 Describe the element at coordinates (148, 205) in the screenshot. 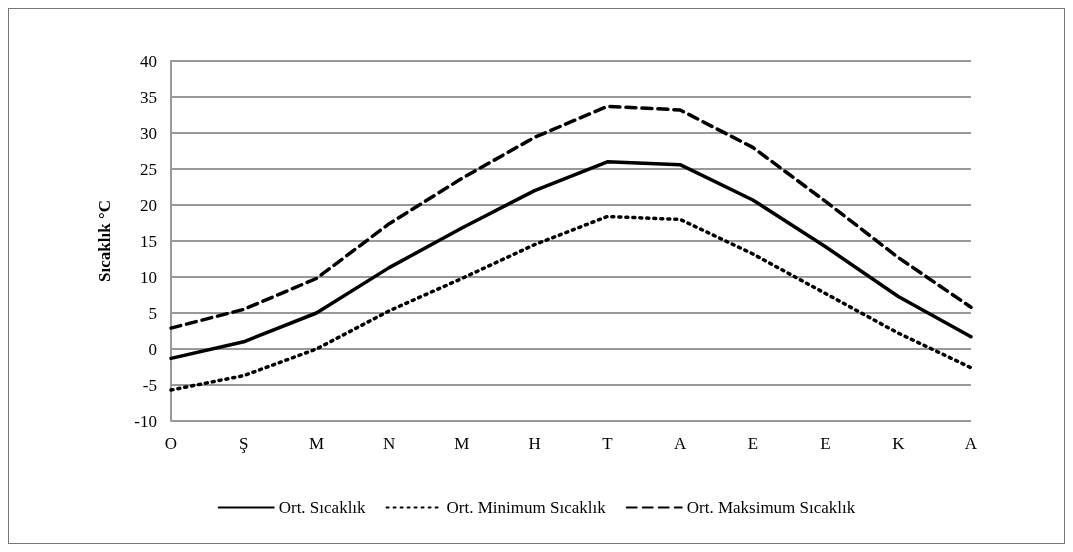

I see `y-tick-label: 20` at that location.